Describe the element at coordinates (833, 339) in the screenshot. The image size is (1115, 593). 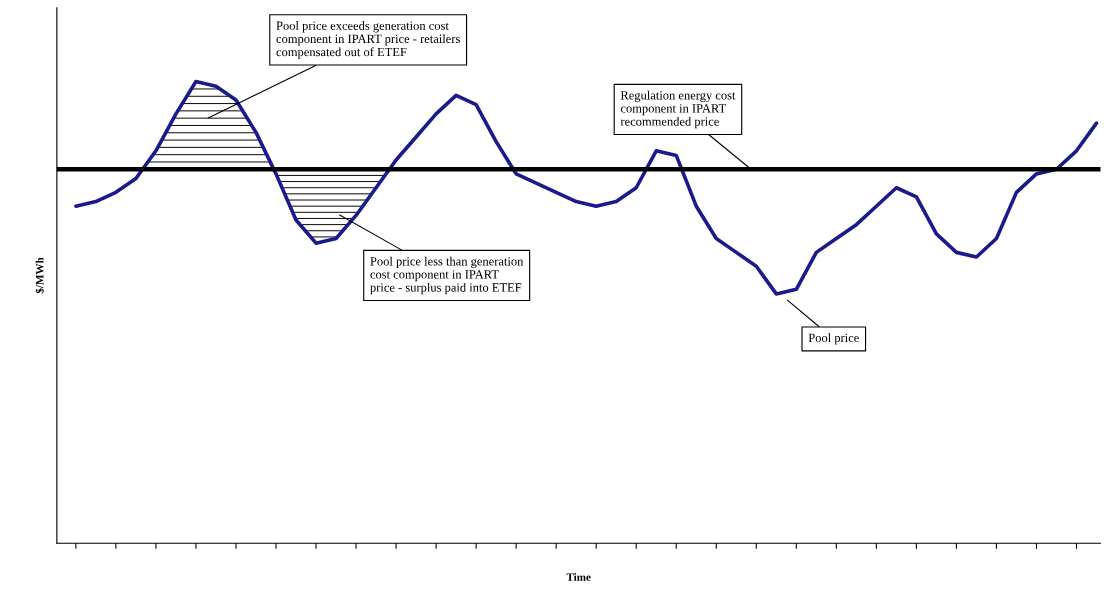
I see `annotation: Pool price` at that location.